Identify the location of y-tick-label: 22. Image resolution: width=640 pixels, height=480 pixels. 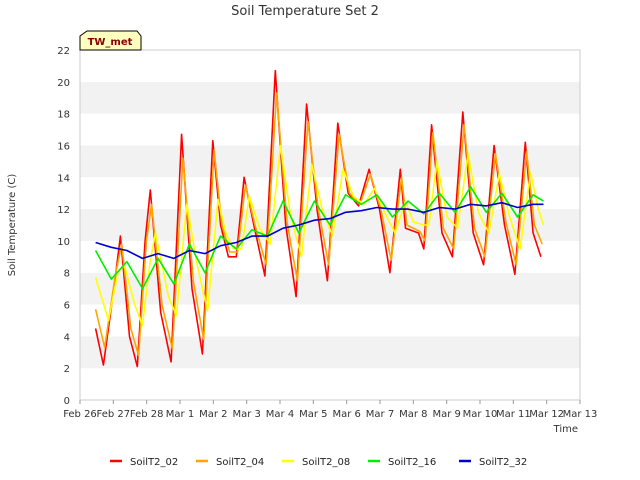
(63, 51).